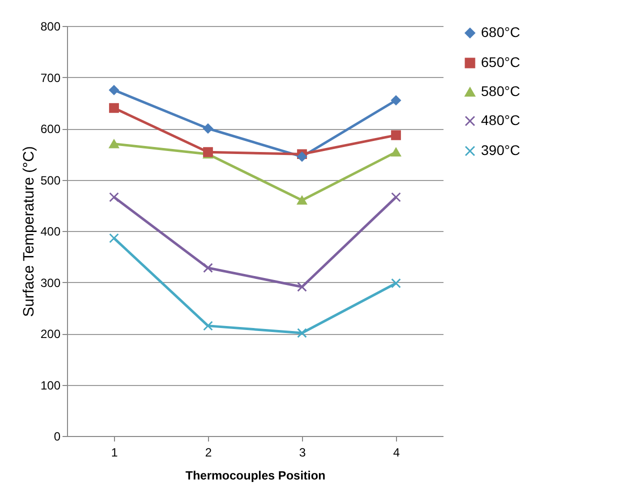 This screenshot has width=632, height=500. Describe the element at coordinates (50, 231) in the screenshot. I see `y-tick-label: 400` at that location.